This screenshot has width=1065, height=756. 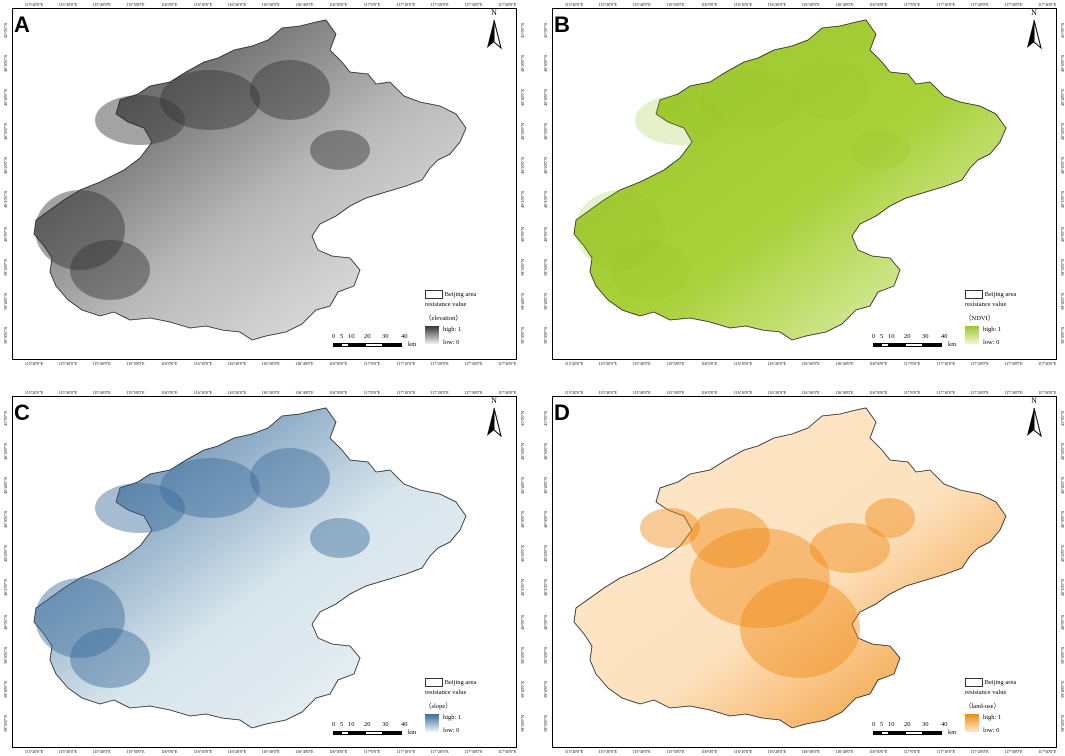 What do you see at coordinates (372, 344) in the screenshot?
I see `scale-bar: 0 5 10 20 30 40 km` at bounding box center [372, 344].